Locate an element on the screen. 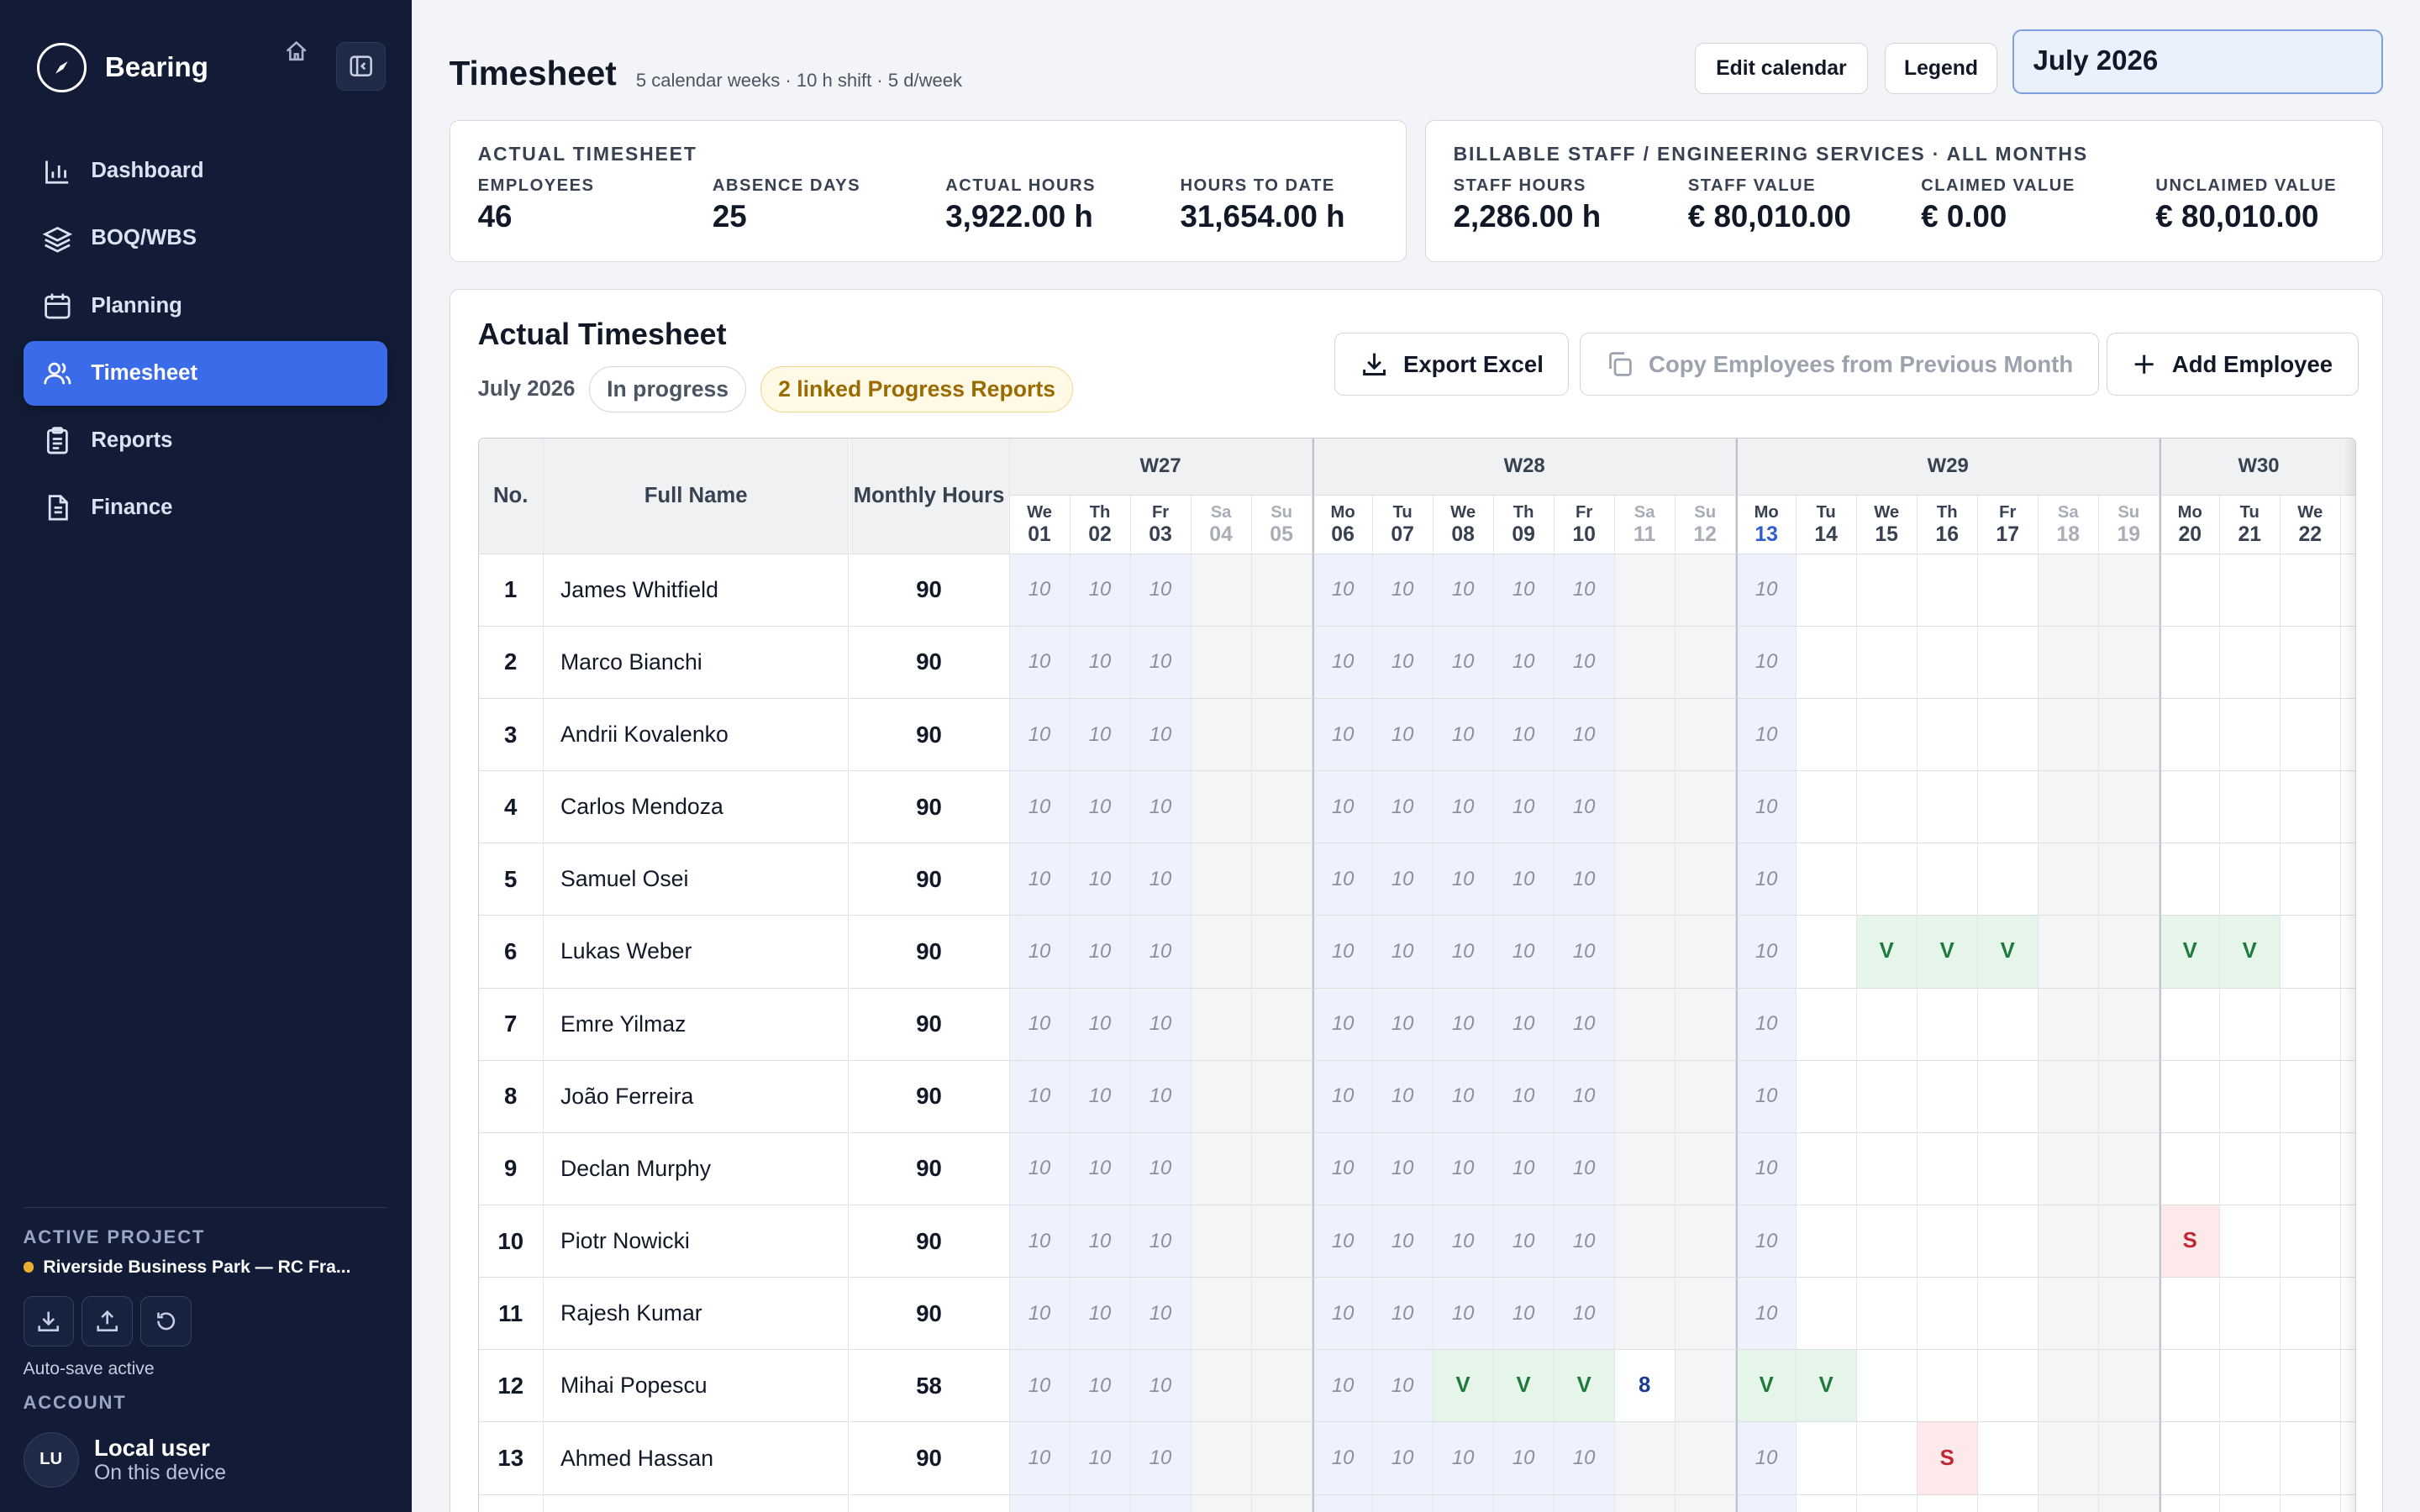 The width and height of the screenshot is (2420, 1512). employee-name: James Whitfield is located at coordinates (696, 590).